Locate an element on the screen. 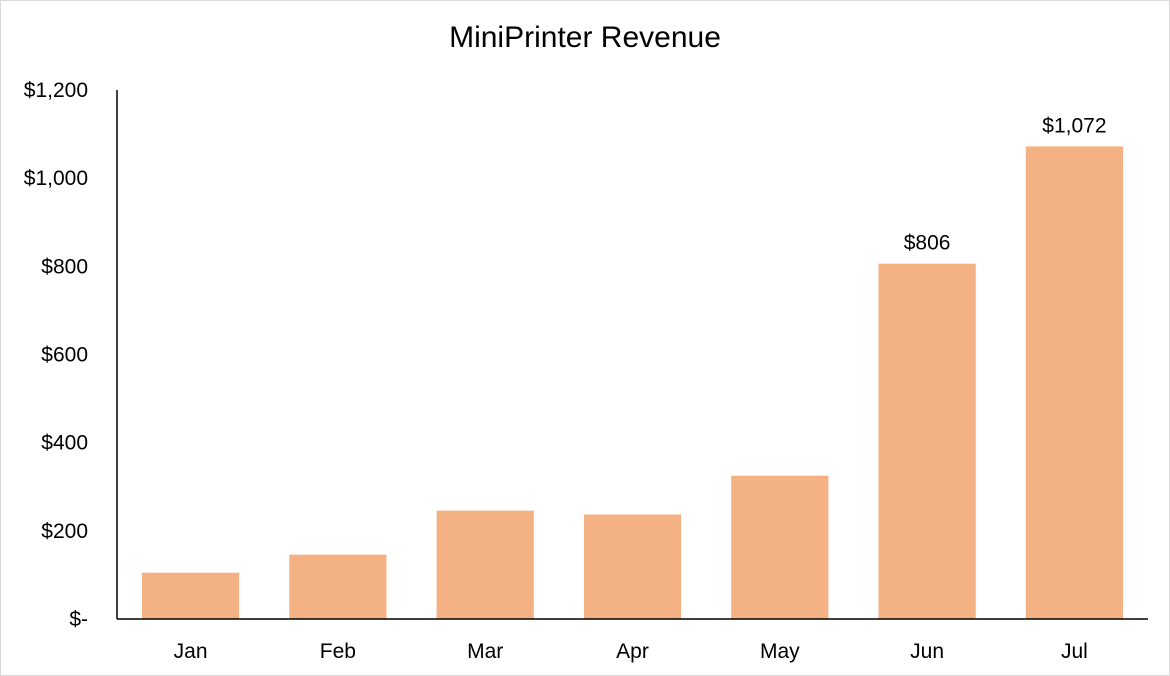  y-tick-label: $400 is located at coordinates (64, 443).